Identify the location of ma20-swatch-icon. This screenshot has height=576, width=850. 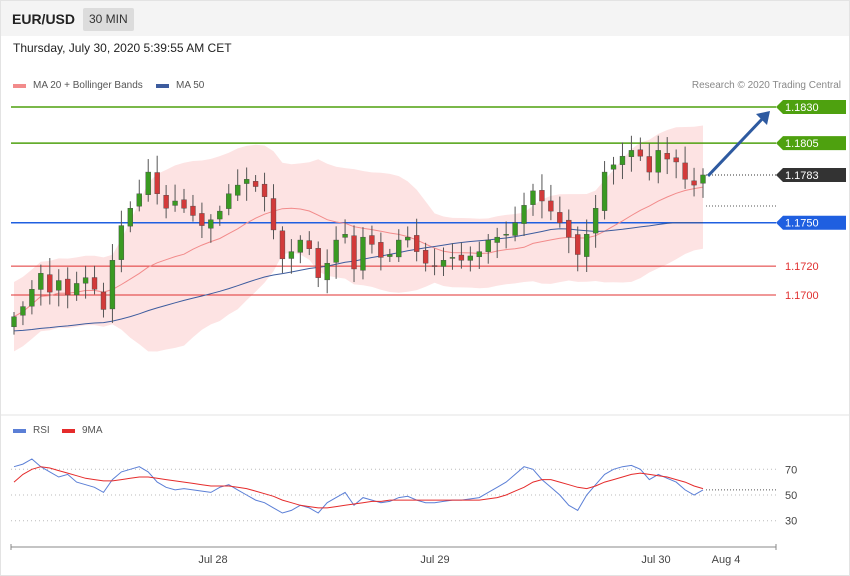
(19, 85).